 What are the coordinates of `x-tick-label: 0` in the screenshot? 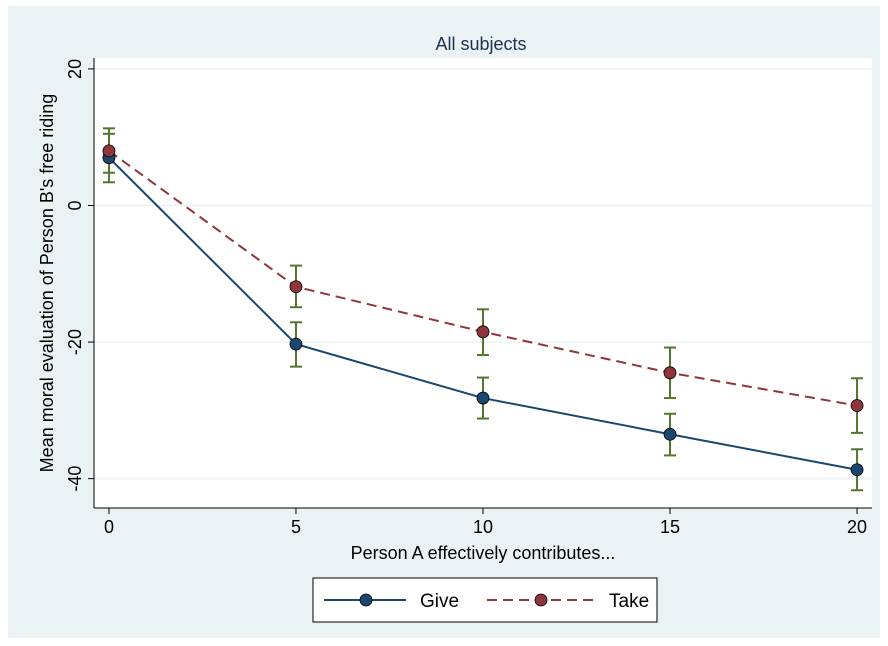 It's located at (109, 527).